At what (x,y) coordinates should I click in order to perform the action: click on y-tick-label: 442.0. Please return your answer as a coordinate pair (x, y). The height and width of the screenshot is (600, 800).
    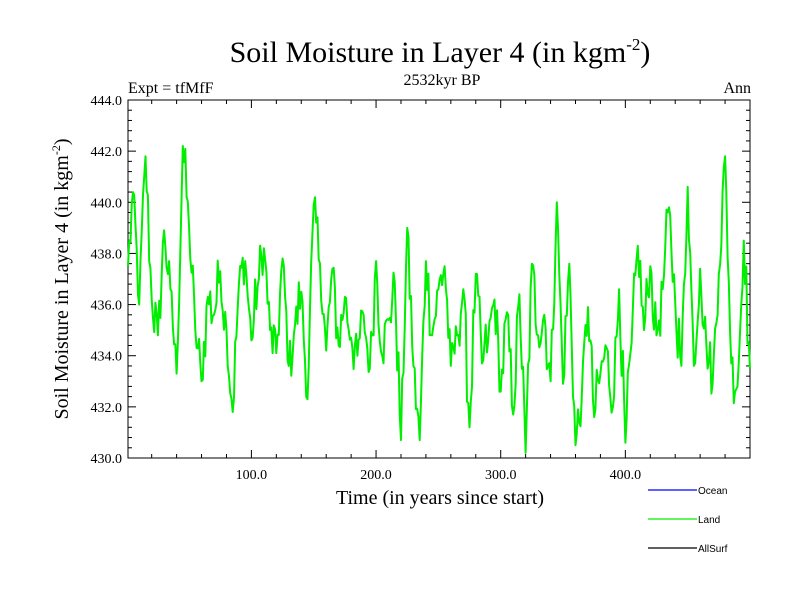
    Looking at the image, I should click on (107, 152).